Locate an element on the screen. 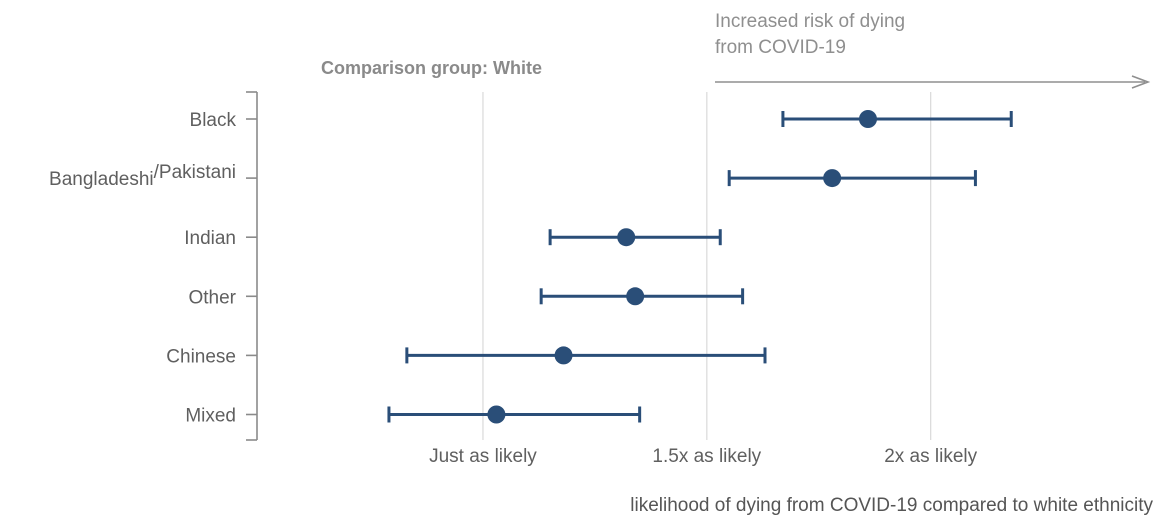  category-label: Other is located at coordinates (212, 297).